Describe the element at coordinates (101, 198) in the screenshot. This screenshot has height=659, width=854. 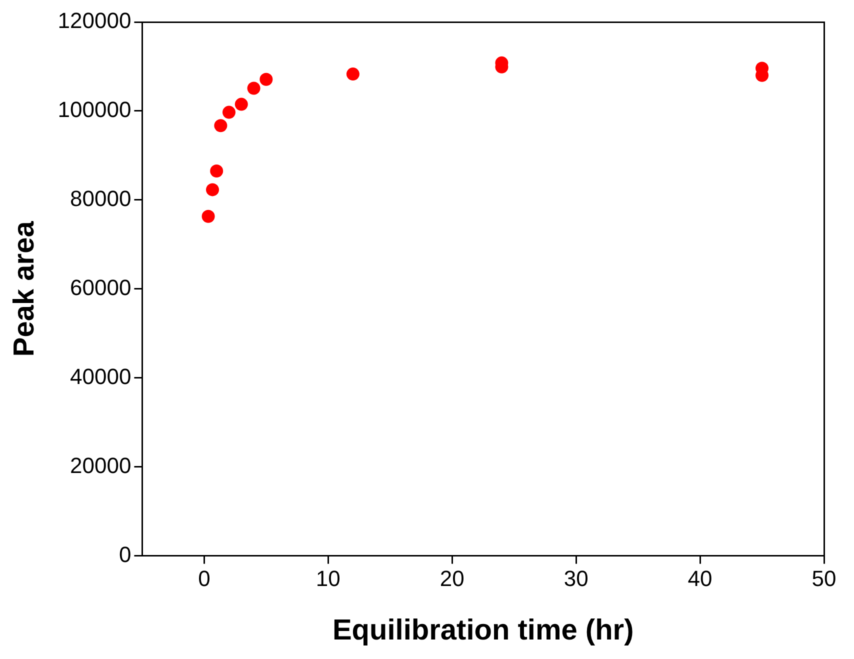
I see `y-tick-label: 80000` at that location.